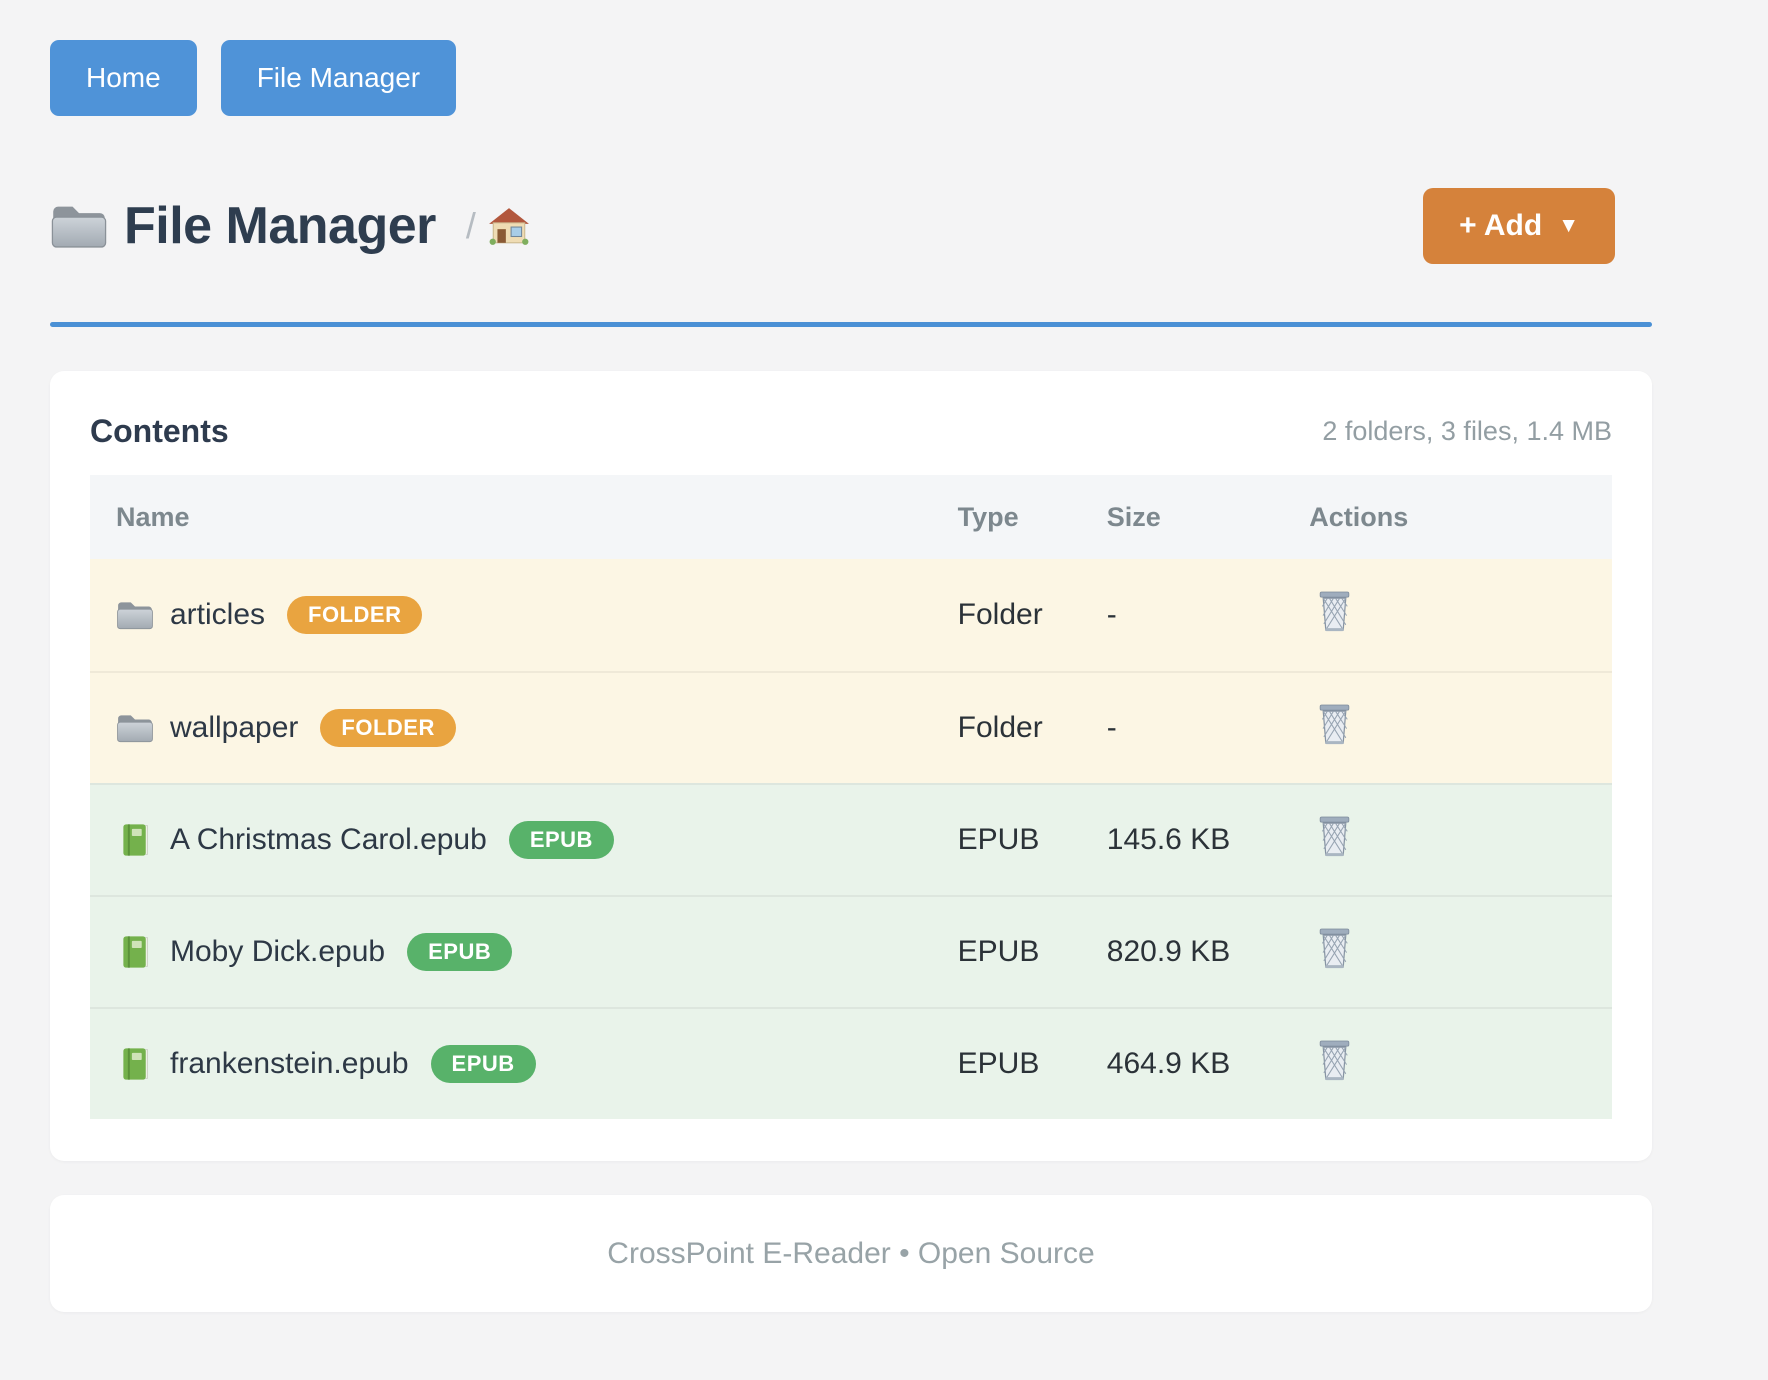  What do you see at coordinates (1133, 516) in the screenshot?
I see `column-header-size: Size` at bounding box center [1133, 516].